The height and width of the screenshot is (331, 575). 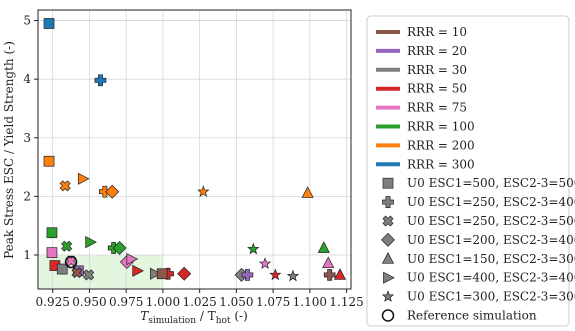 I want to click on y-tick-label: 1, so click(x=27, y=255).